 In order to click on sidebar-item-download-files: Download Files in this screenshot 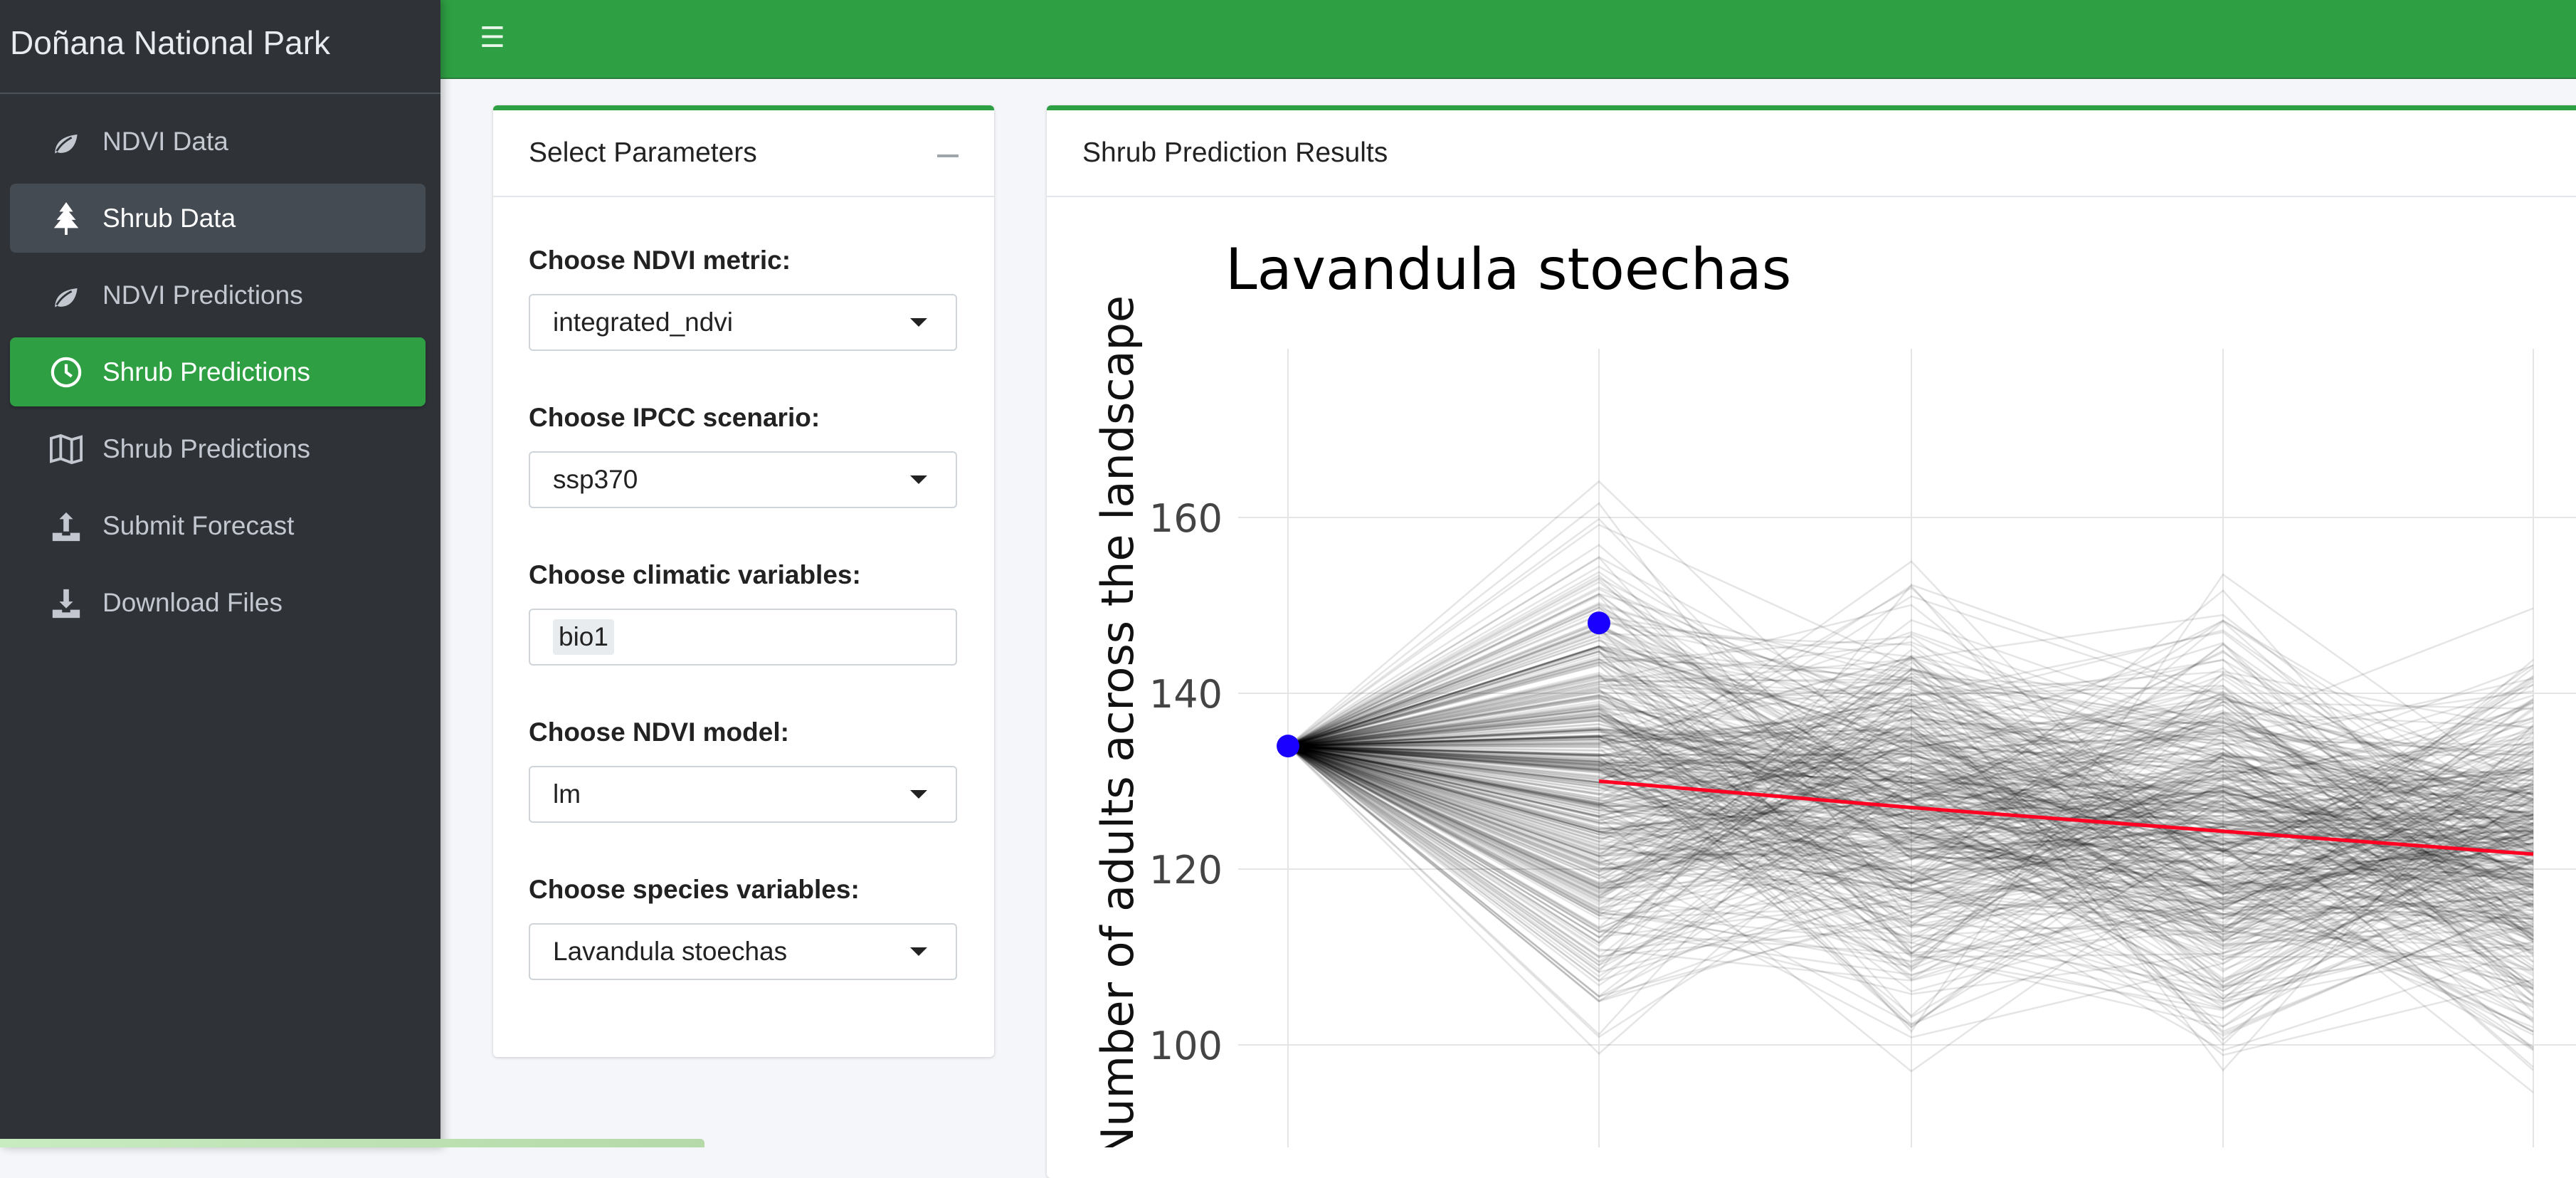, I will do `click(218, 602)`.